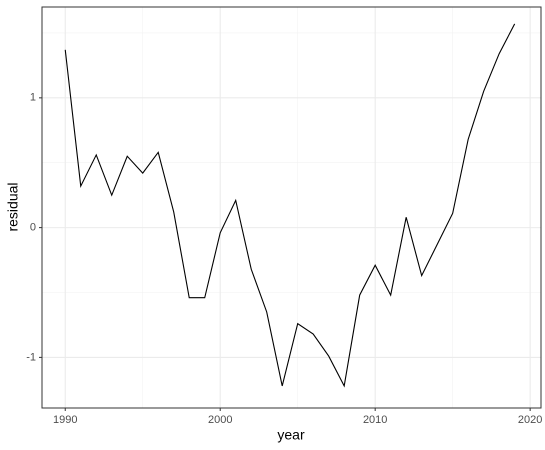 The width and height of the screenshot is (545, 450). Describe the element at coordinates (13, 206) in the screenshot. I see `y-axis-title: residual` at that location.